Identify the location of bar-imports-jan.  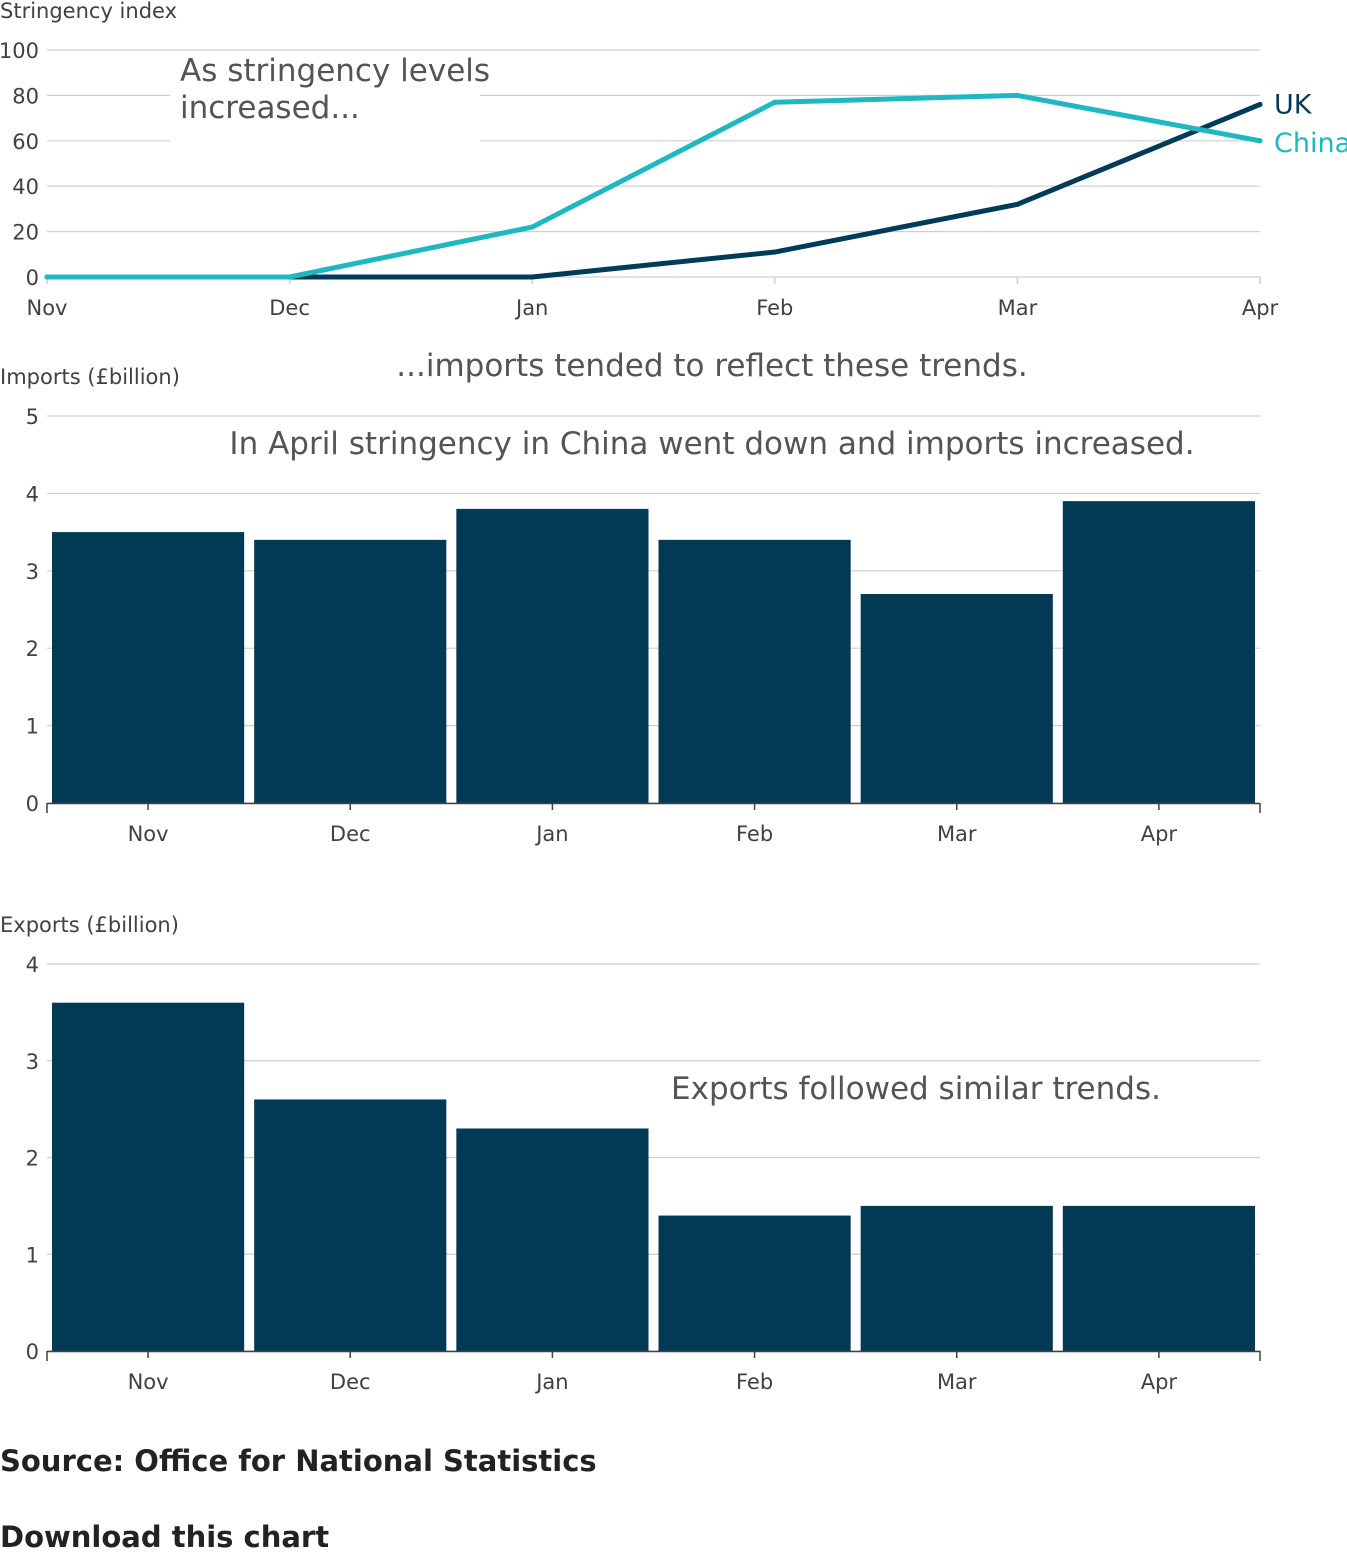
(552, 655).